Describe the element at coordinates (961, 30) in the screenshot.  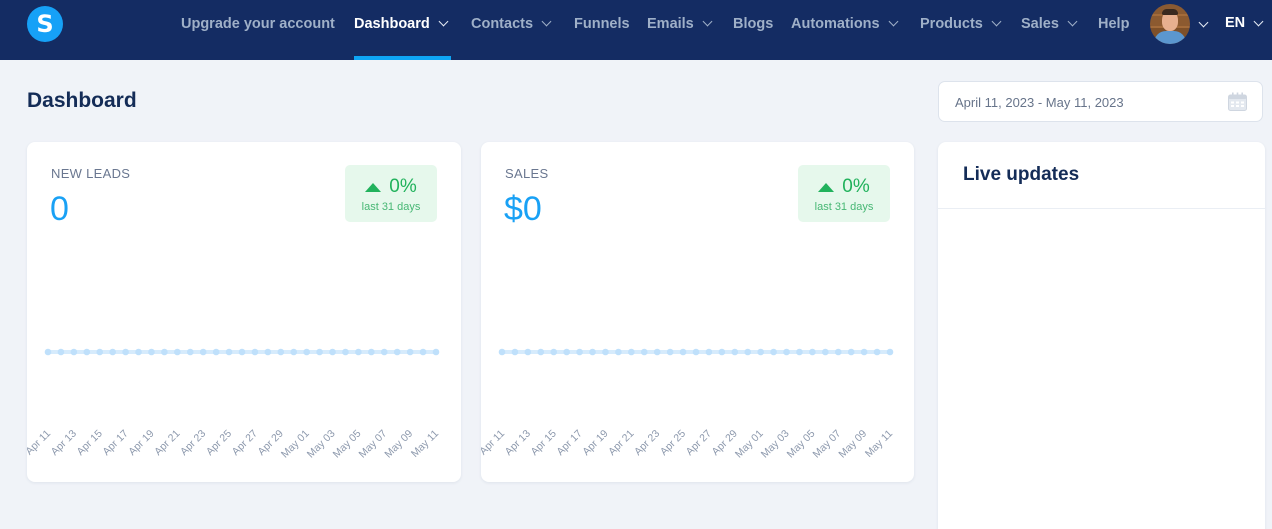
I see `nav-item-products: Products` at that location.